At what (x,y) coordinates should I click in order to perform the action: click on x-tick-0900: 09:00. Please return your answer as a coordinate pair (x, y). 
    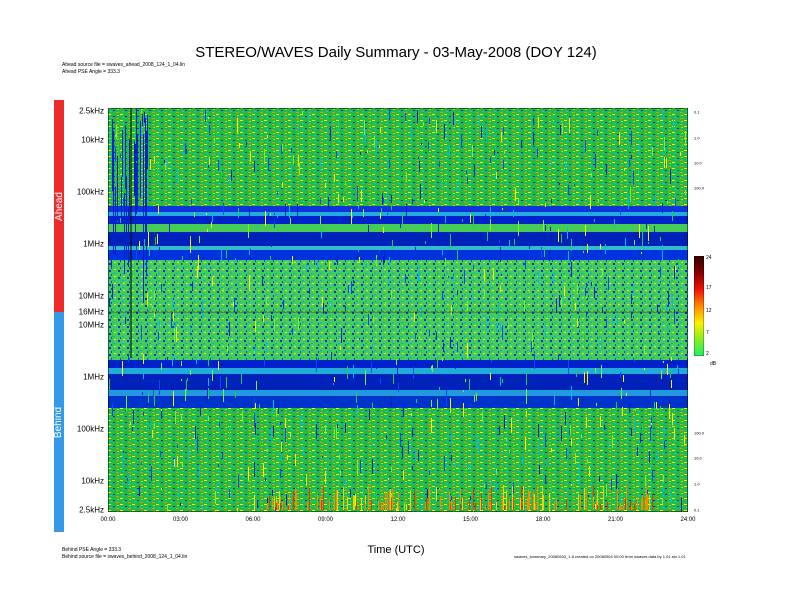
    Looking at the image, I should click on (325, 520).